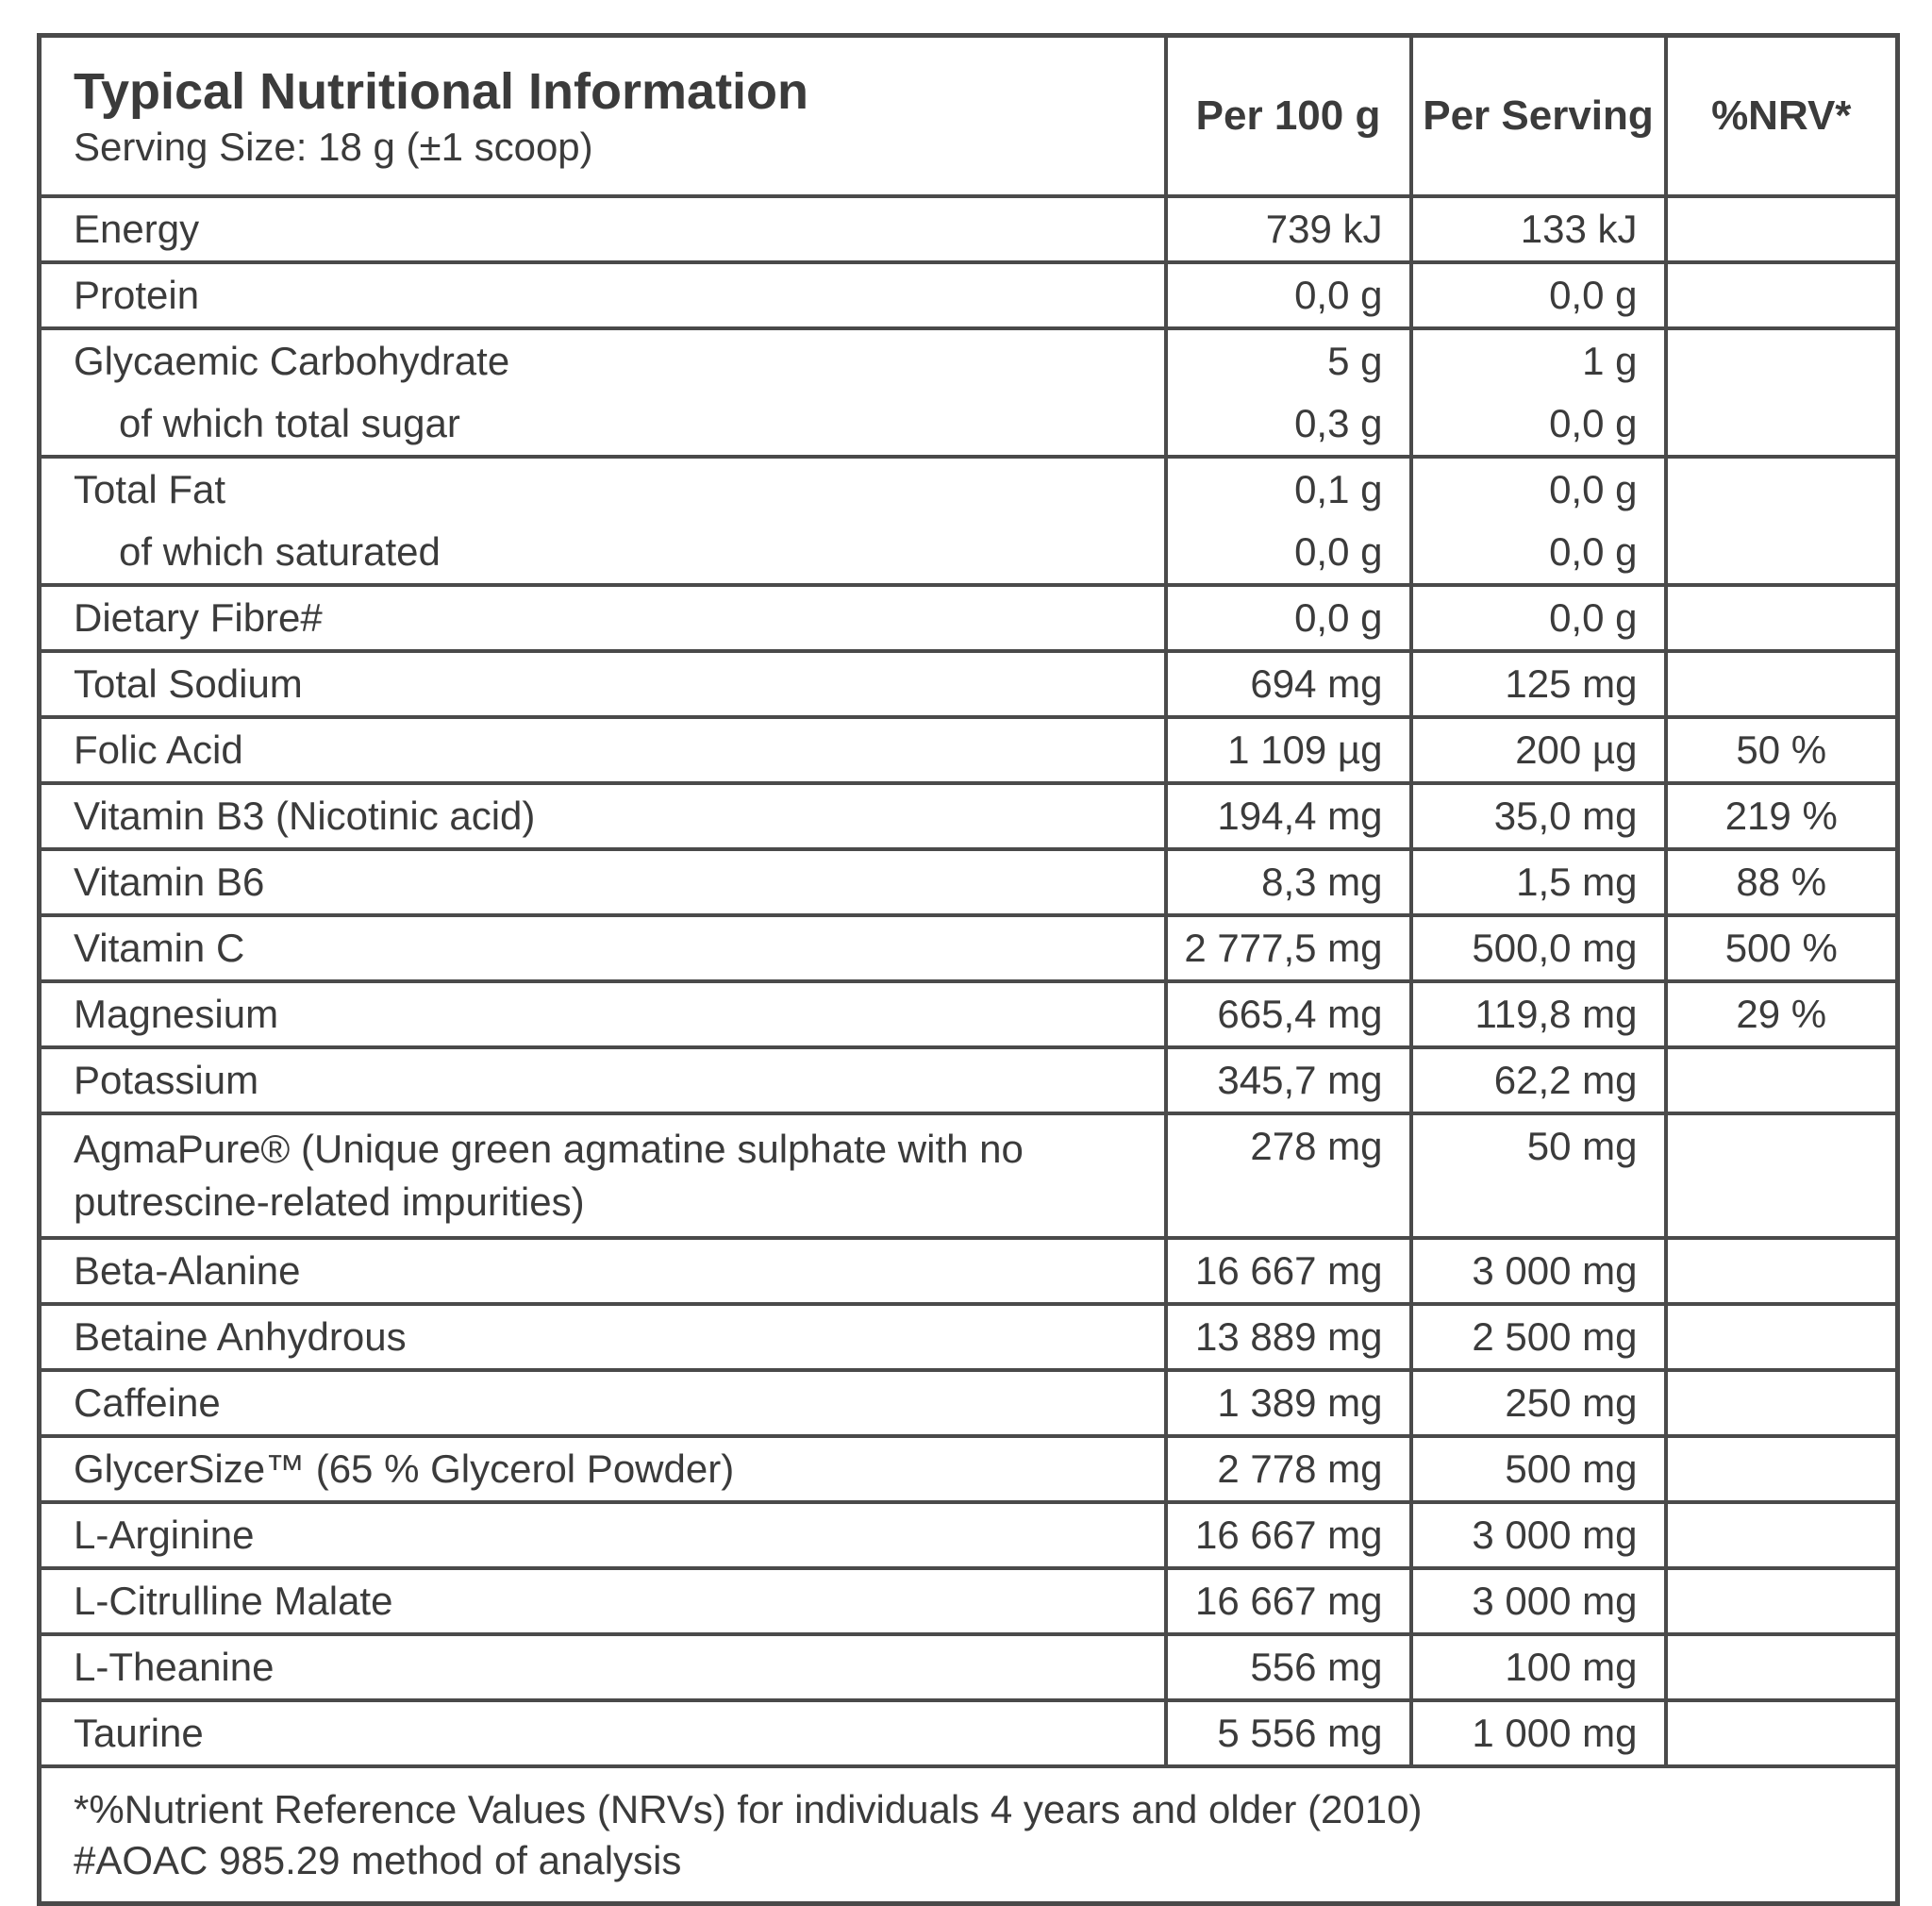 The height and width of the screenshot is (1906, 1932). I want to click on nutrient-row: Vitamin C 2 777,5 mg 500,0 mg 500 %, so click(969, 948).